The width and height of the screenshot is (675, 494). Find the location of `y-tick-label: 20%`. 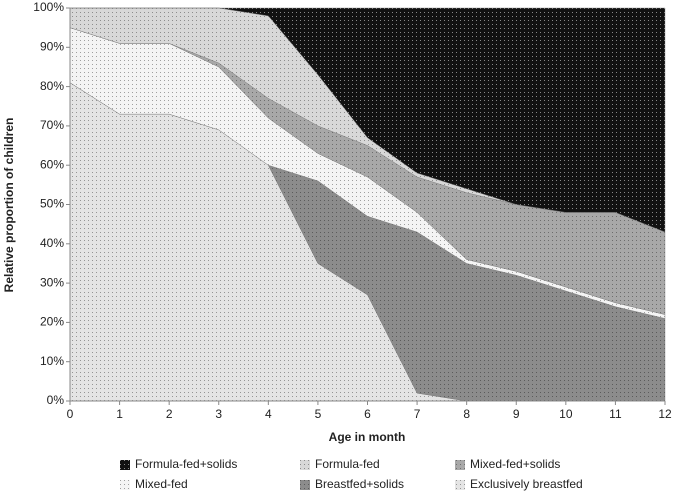

y-tick-label: 20% is located at coordinates (52, 322).